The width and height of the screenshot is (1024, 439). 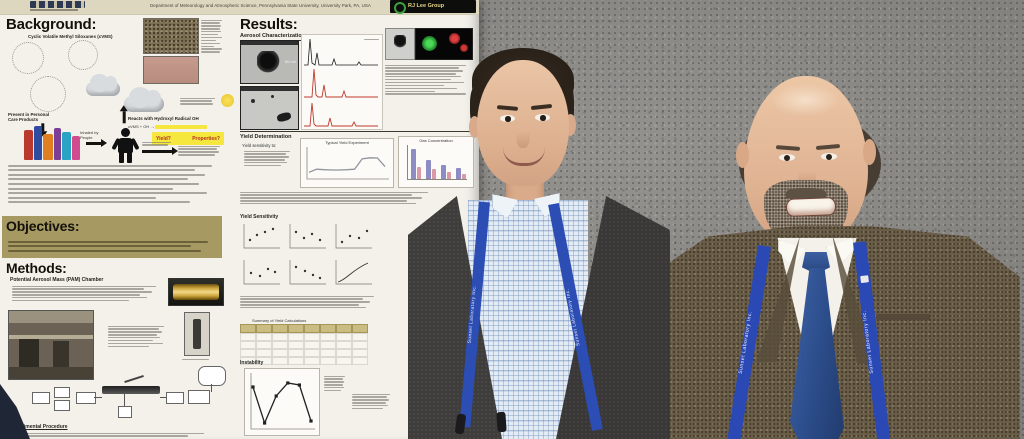 I want to click on scatter-curve-plot, so click(x=353, y=272).